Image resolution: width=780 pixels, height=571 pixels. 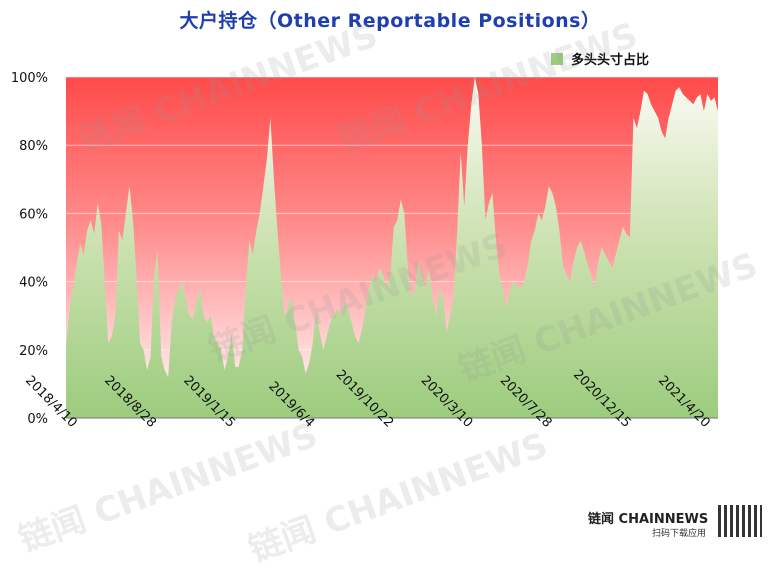 I want to click on y-tick-label: 40%, so click(x=33, y=283).